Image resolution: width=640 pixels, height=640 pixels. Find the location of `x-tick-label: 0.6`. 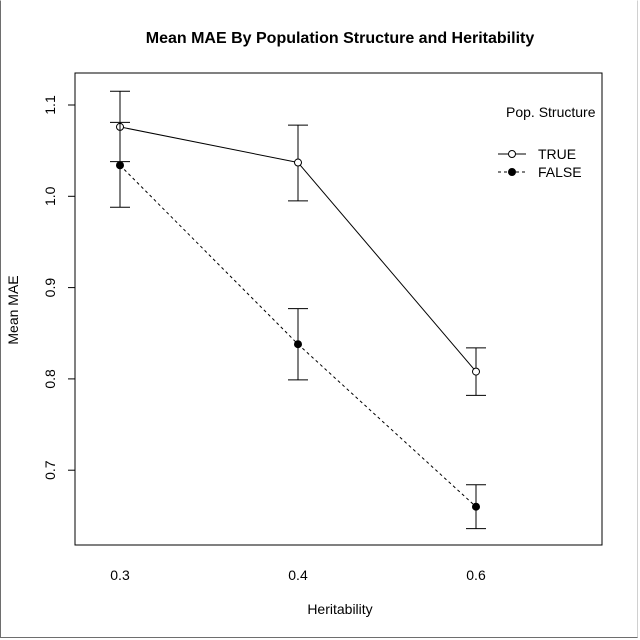

x-tick-label: 0.6 is located at coordinates (476, 575).